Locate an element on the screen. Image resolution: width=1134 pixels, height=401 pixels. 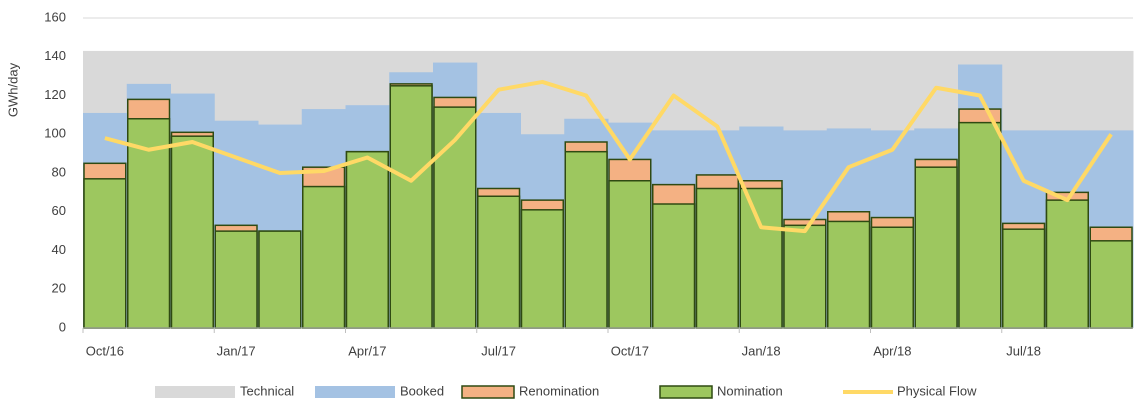
x-tick-label: Jan/17 is located at coordinates (236, 350).